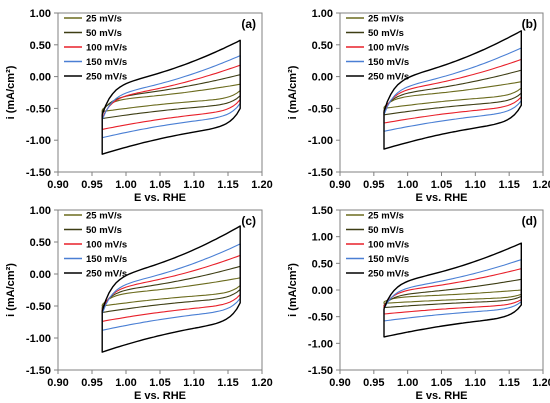 The height and width of the screenshot is (403, 550). Describe the element at coordinates (248, 221) in the screenshot. I see `panel-label: (c)` at that location.